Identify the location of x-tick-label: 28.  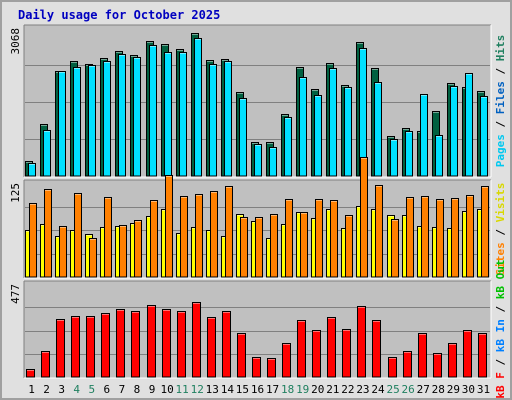
(438, 389).